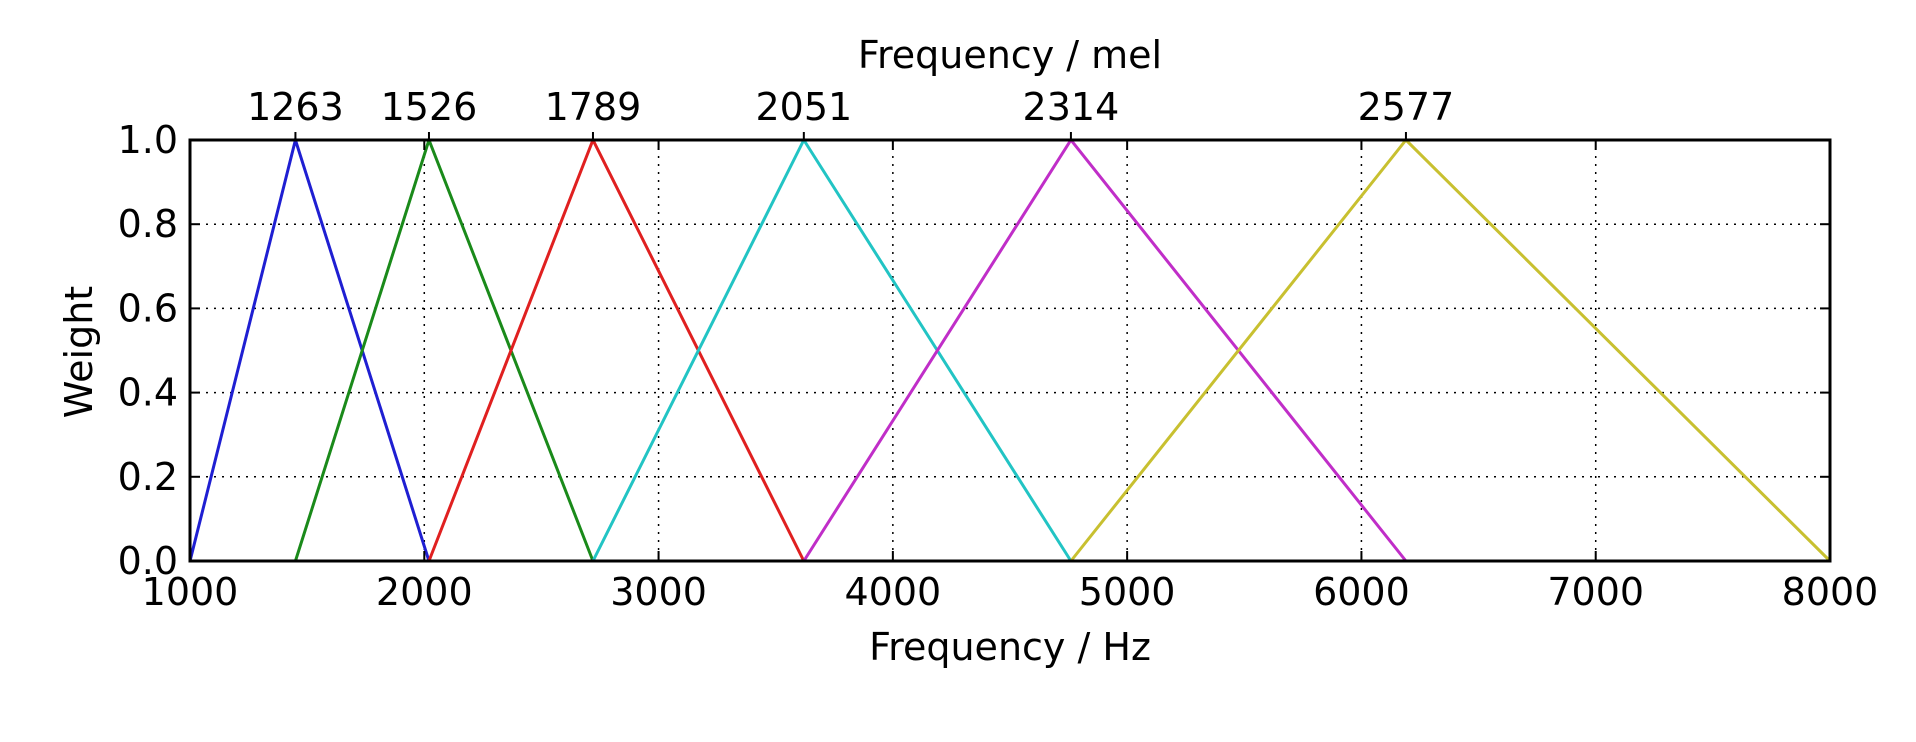  What do you see at coordinates (1071, 107) in the screenshot?
I see `mel-tick-label: 2314` at bounding box center [1071, 107].